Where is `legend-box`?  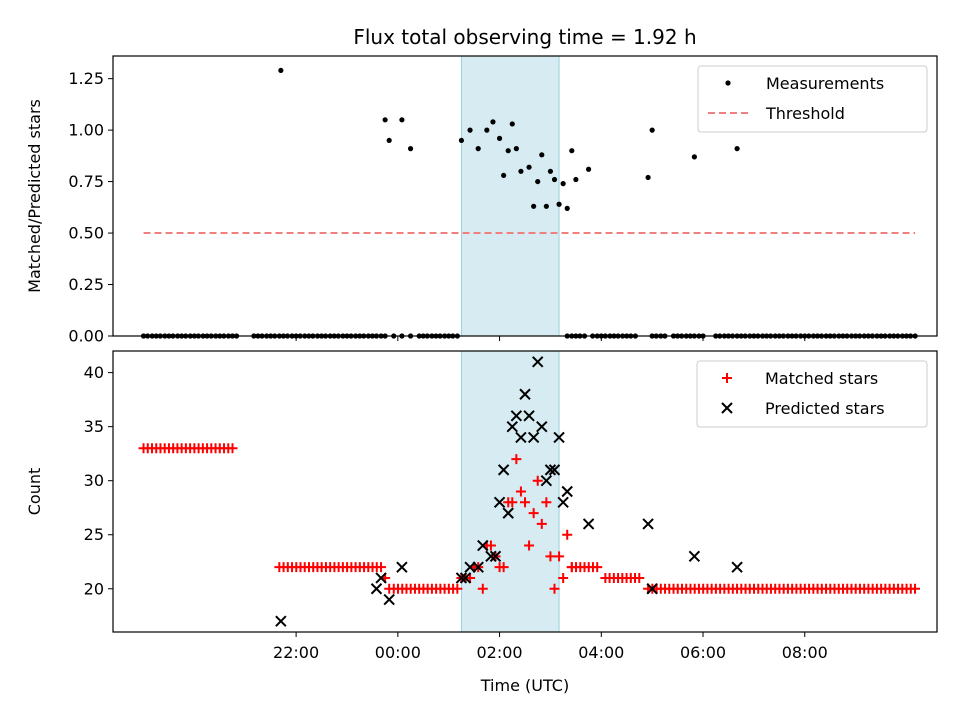
legend-box is located at coordinates (812, 394).